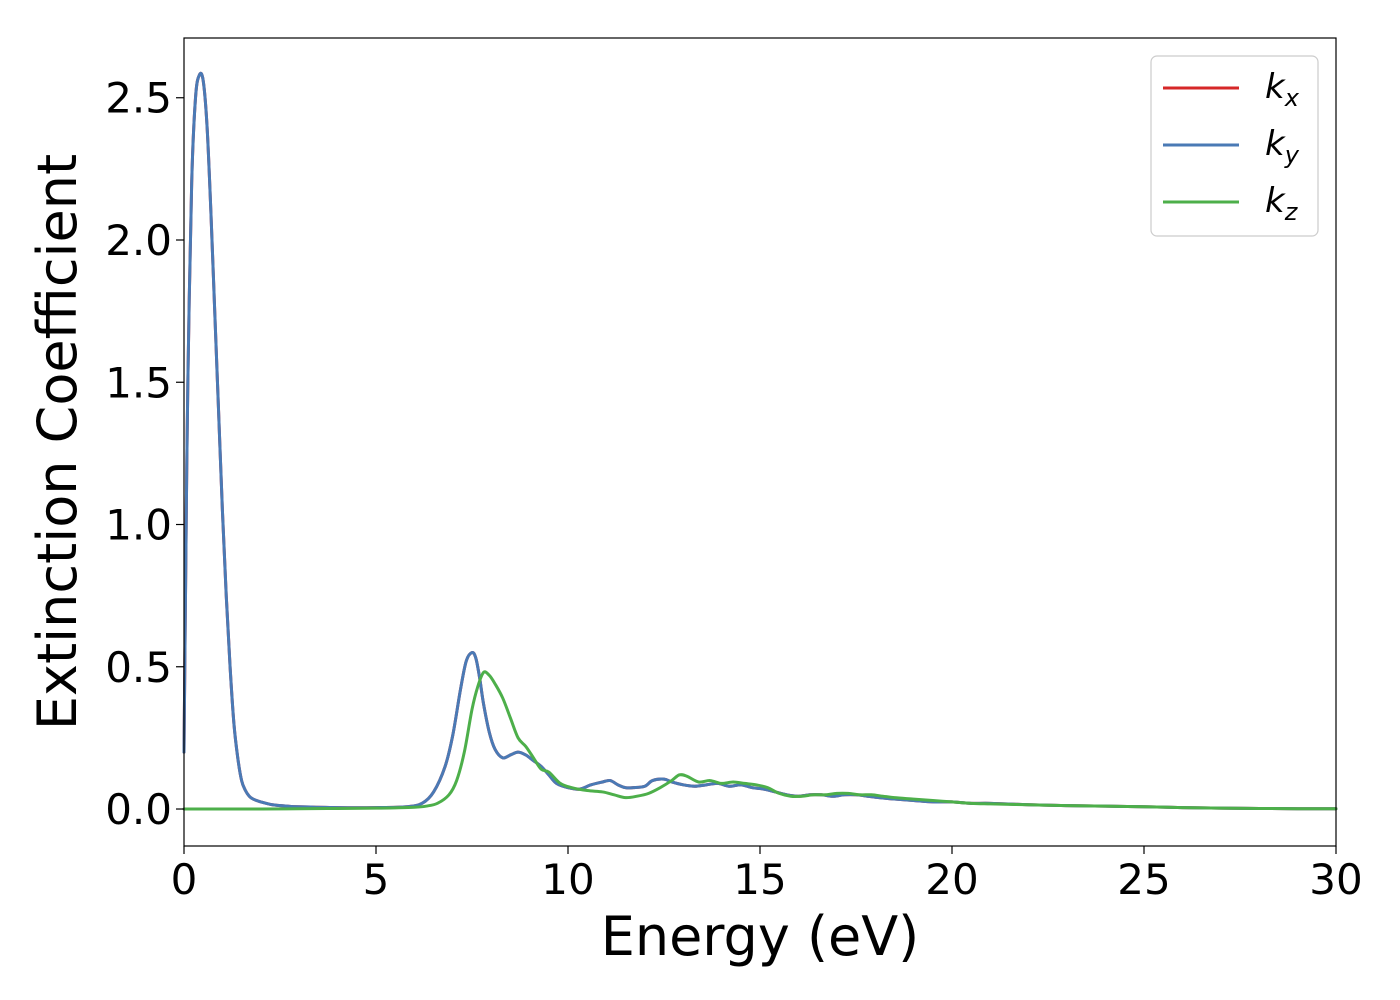 The height and width of the screenshot is (1000, 1400). I want to click on y-tick-label: 1.0, so click(138, 525).